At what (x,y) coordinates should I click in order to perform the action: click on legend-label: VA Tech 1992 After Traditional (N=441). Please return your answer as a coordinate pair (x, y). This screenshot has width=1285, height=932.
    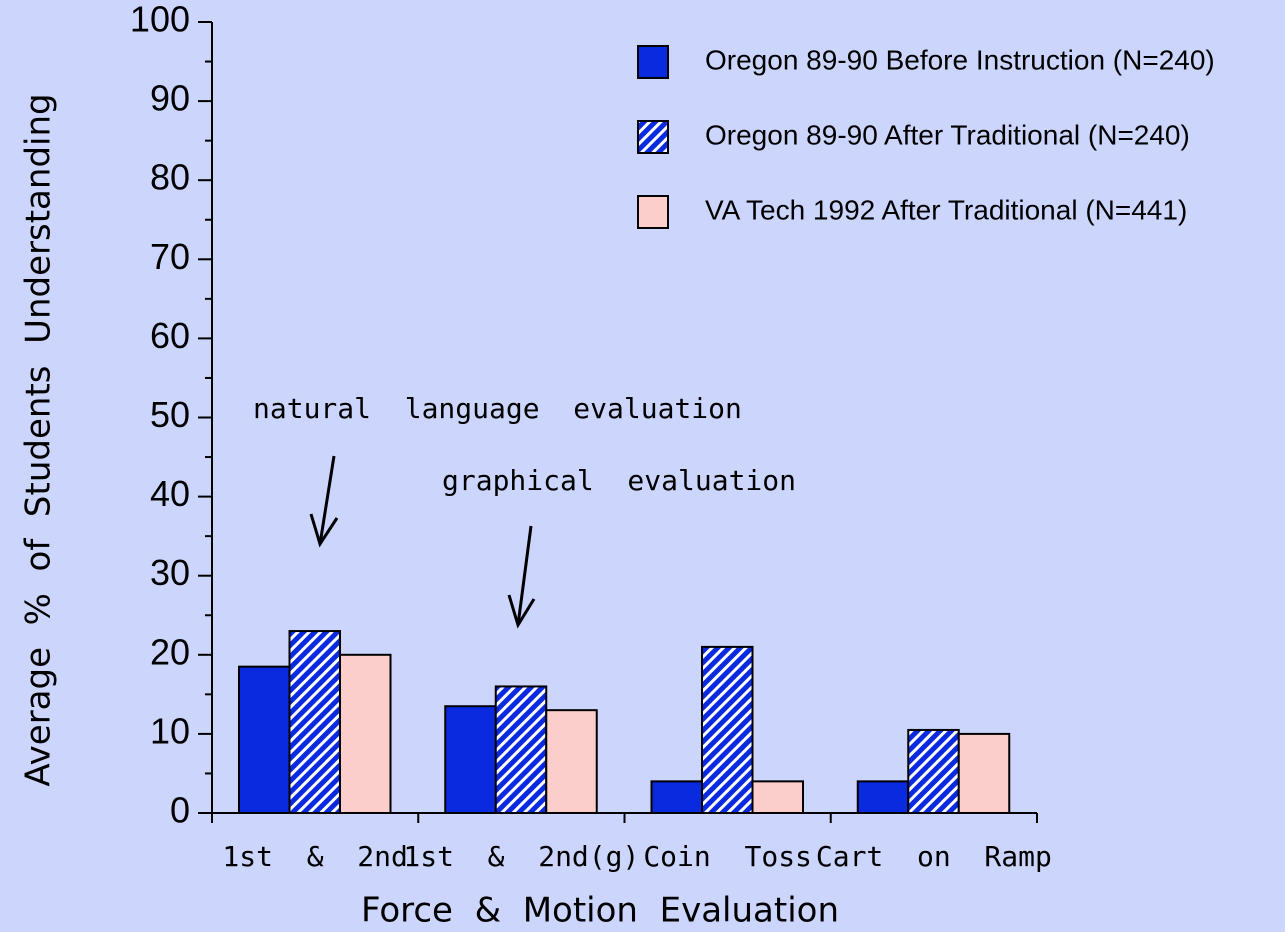
    Looking at the image, I should click on (946, 209).